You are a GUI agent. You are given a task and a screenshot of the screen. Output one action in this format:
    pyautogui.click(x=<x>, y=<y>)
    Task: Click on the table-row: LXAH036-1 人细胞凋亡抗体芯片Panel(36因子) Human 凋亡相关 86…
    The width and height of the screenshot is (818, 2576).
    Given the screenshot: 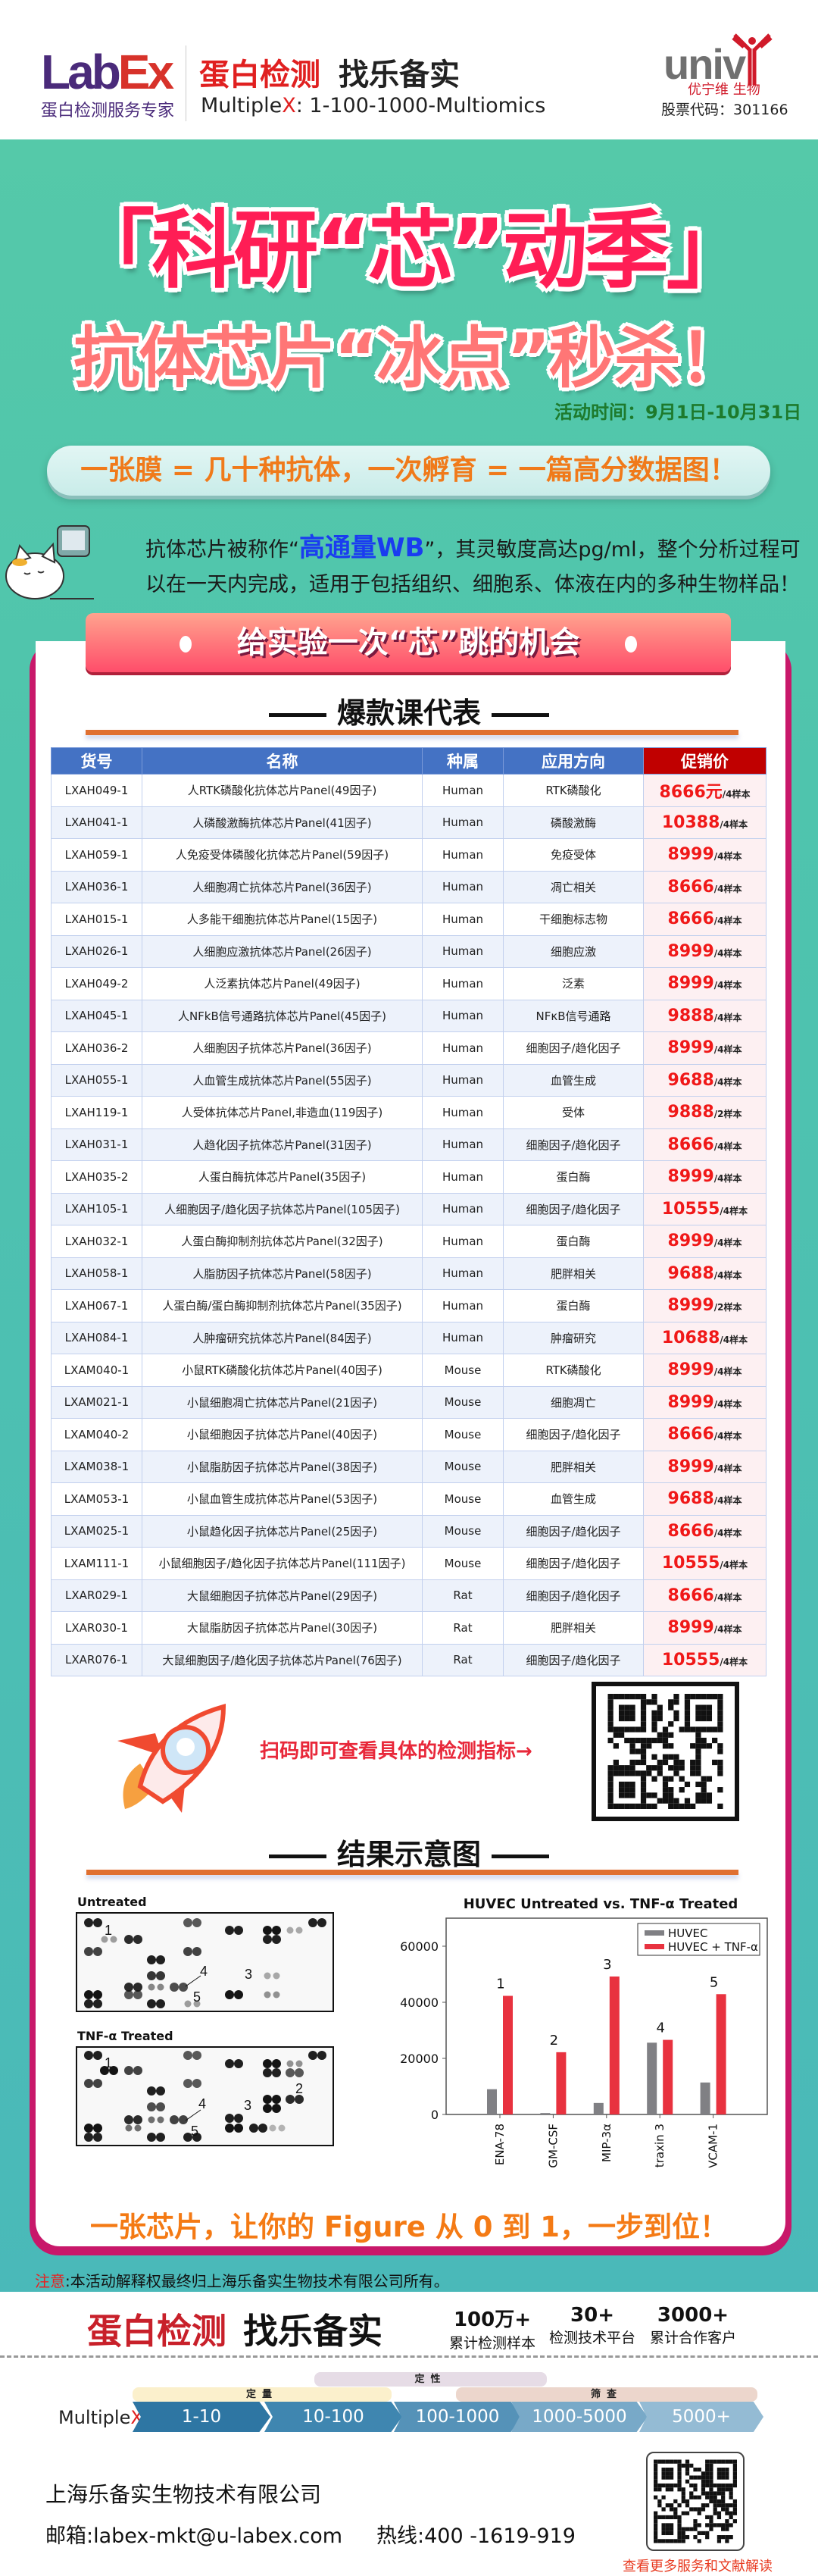 What is the action you would take?
    pyautogui.click(x=409, y=887)
    